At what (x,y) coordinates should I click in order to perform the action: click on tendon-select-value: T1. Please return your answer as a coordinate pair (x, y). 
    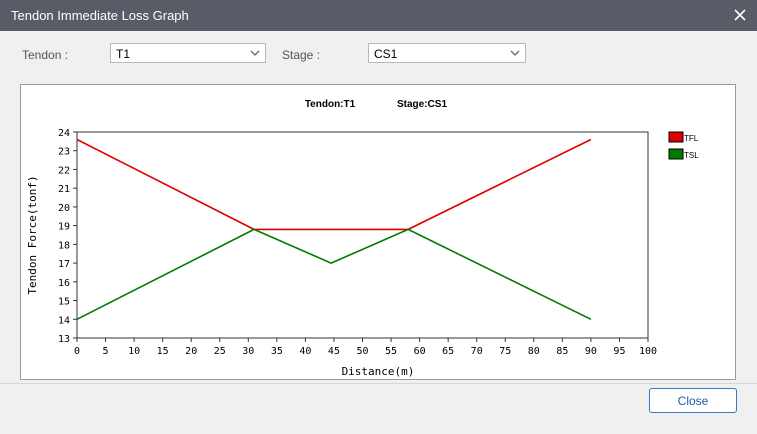
    Looking at the image, I should click on (123, 54).